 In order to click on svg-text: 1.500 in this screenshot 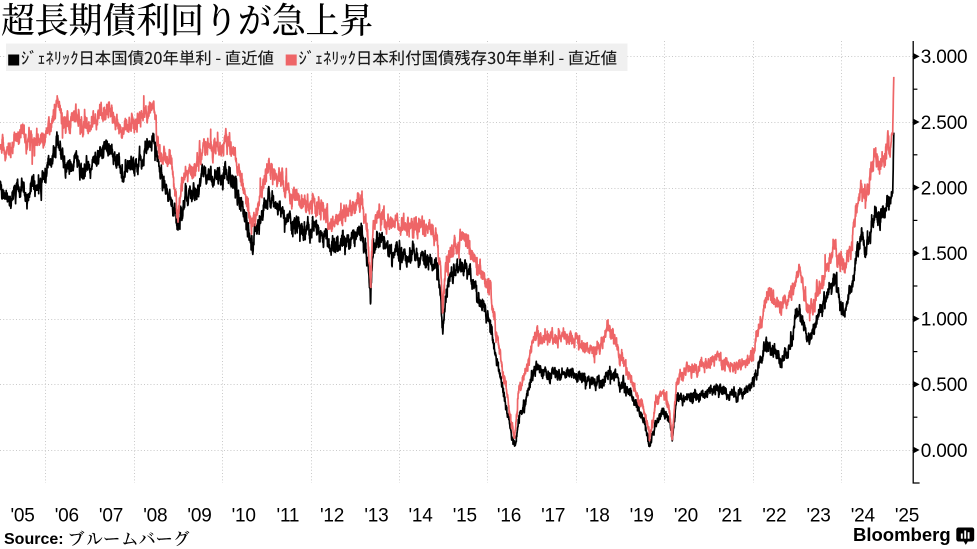, I will do `click(944, 254)`.